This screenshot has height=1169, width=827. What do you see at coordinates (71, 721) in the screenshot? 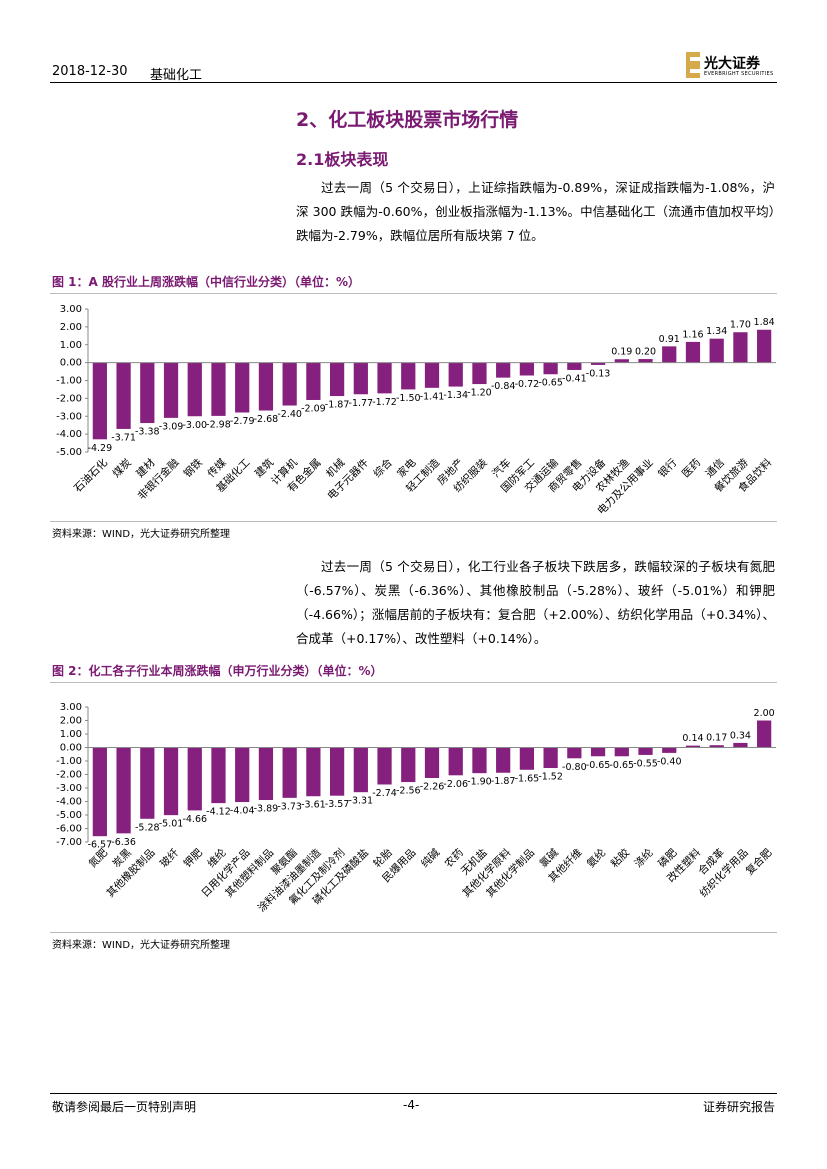
I see `y-tick-label: 2.00` at bounding box center [71, 721].